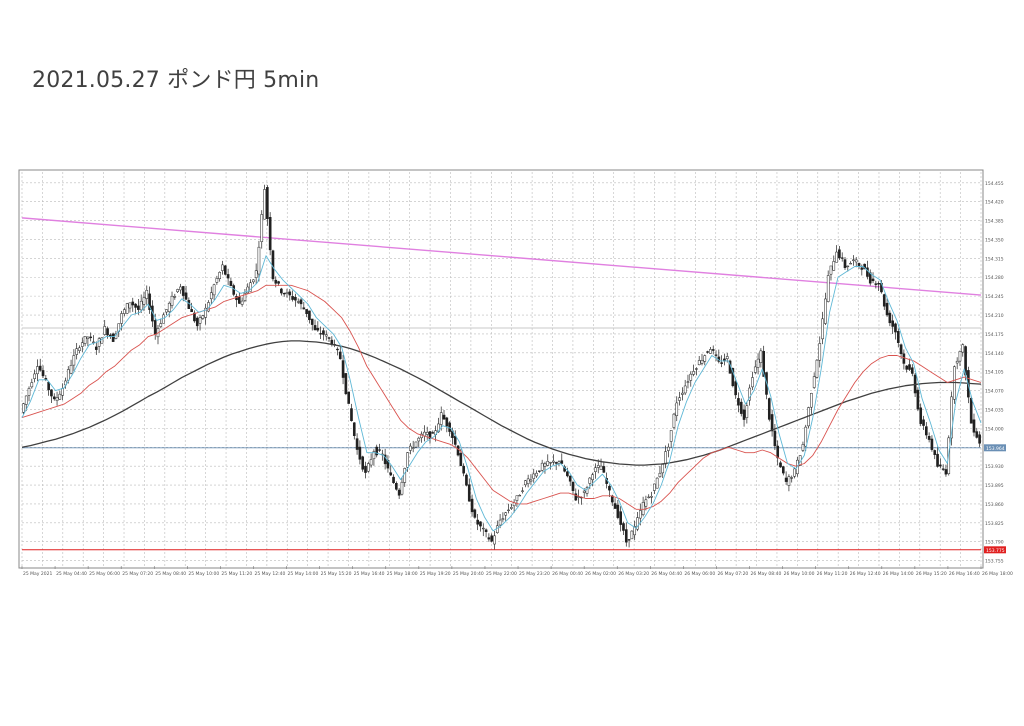  What do you see at coordinates (994, 203) in the screenshot?
I see `price-tick-label: 154.420` at bounding box center [994, 203].